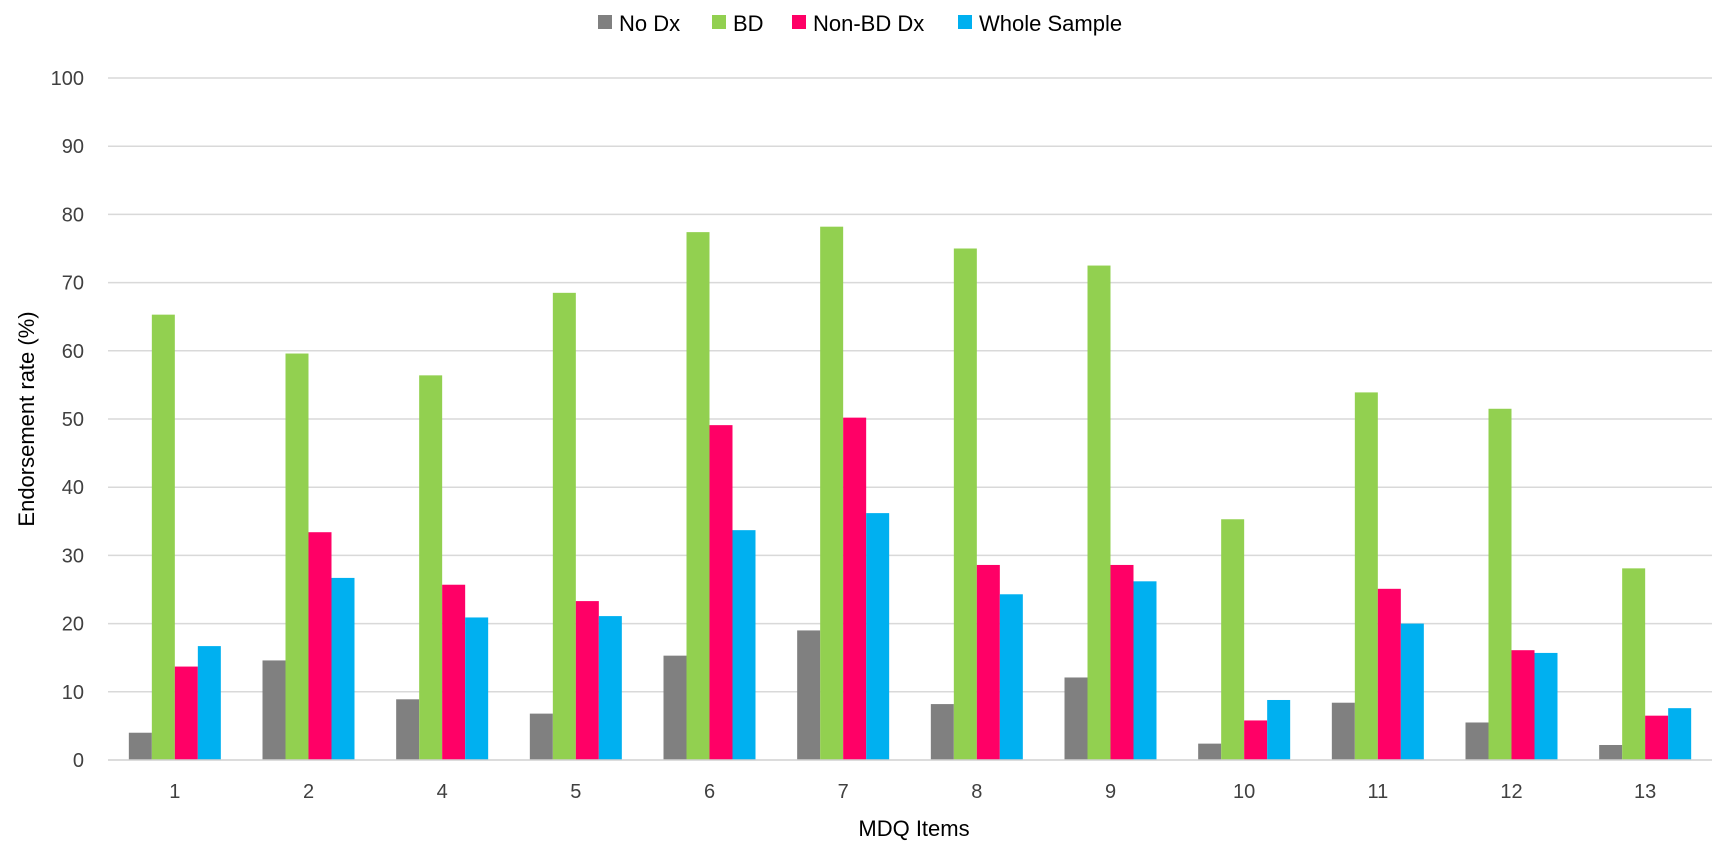 The height and width of the screenshot is (842, 1717). What do you see at coordinates (78, 761) in the screenshot?
I see `y-tick-label: 0` at bounding box center [78, 761].